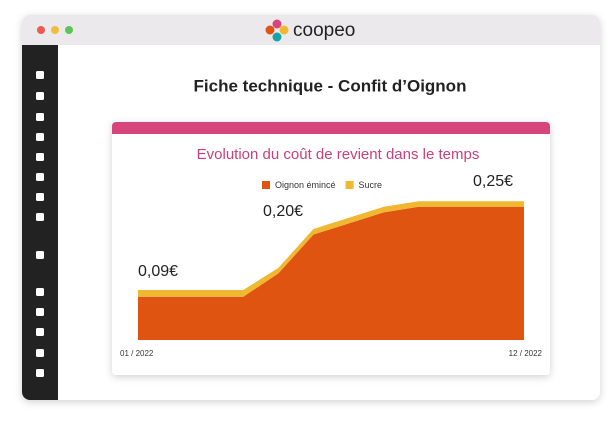  I want to click on value-annotation: 0,20€, so click(283, 211).